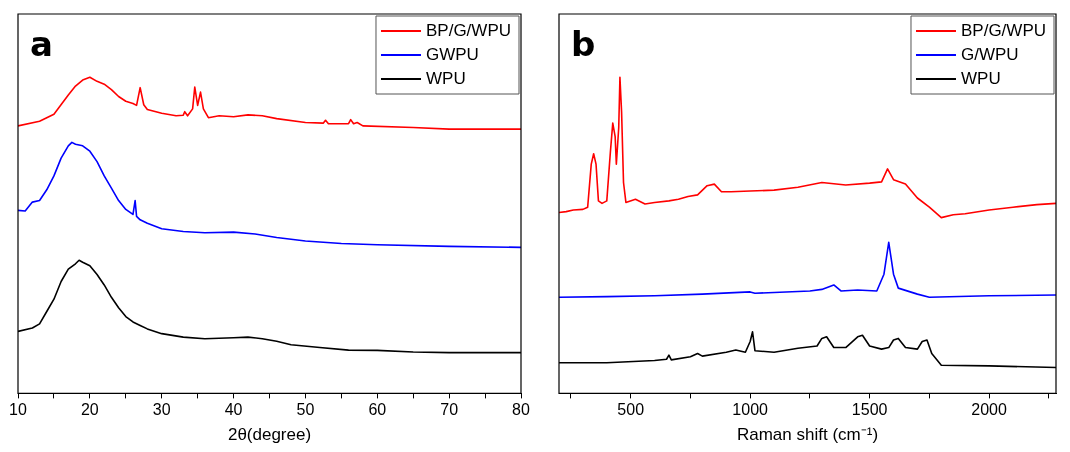 The height and width of the screenshot is (452, 1070). Describe the element at coordinates (161, 410) in the screenshot. I see `x-tick-label: 30` at that location.